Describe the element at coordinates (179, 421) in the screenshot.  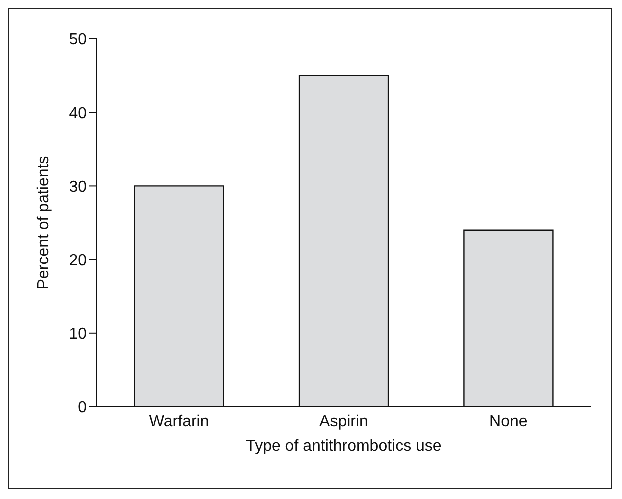
I see `x-tick-label: Warfarin` at that location.